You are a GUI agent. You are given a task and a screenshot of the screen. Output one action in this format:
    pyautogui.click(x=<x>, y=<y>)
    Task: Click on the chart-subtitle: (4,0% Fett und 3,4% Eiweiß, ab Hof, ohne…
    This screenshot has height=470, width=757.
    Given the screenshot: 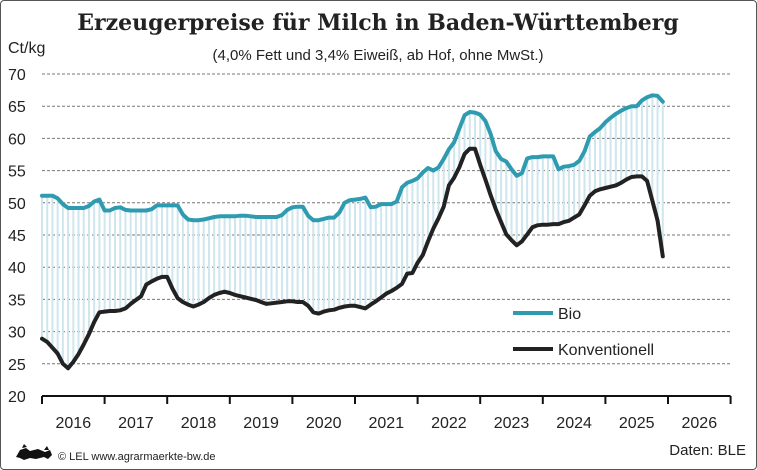 What is the action you would take?
    pyautogui.click(x=378, y=55)
    